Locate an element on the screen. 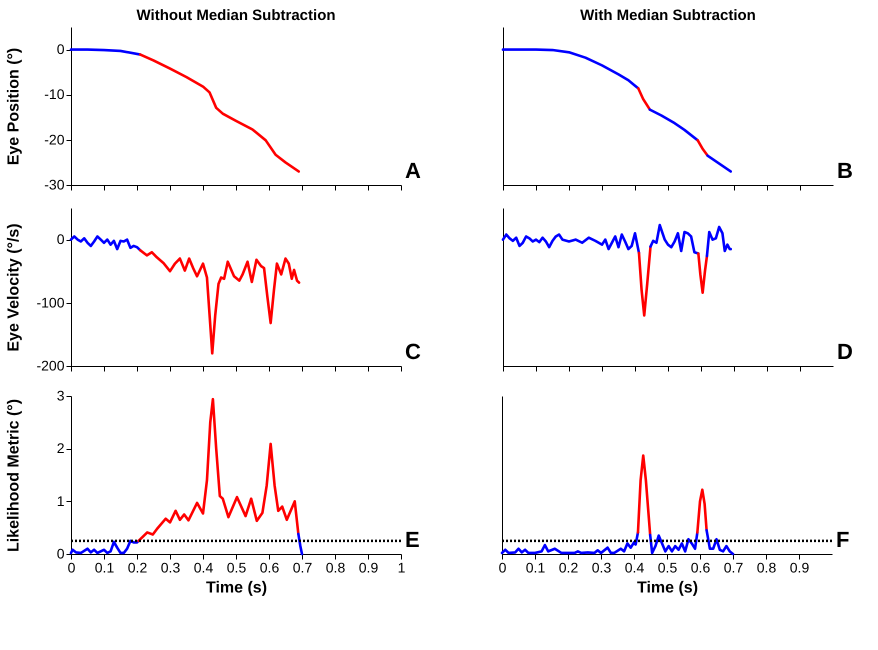 This screenshot has width=878, height=650. text: D is located at coordinates (845, 351).